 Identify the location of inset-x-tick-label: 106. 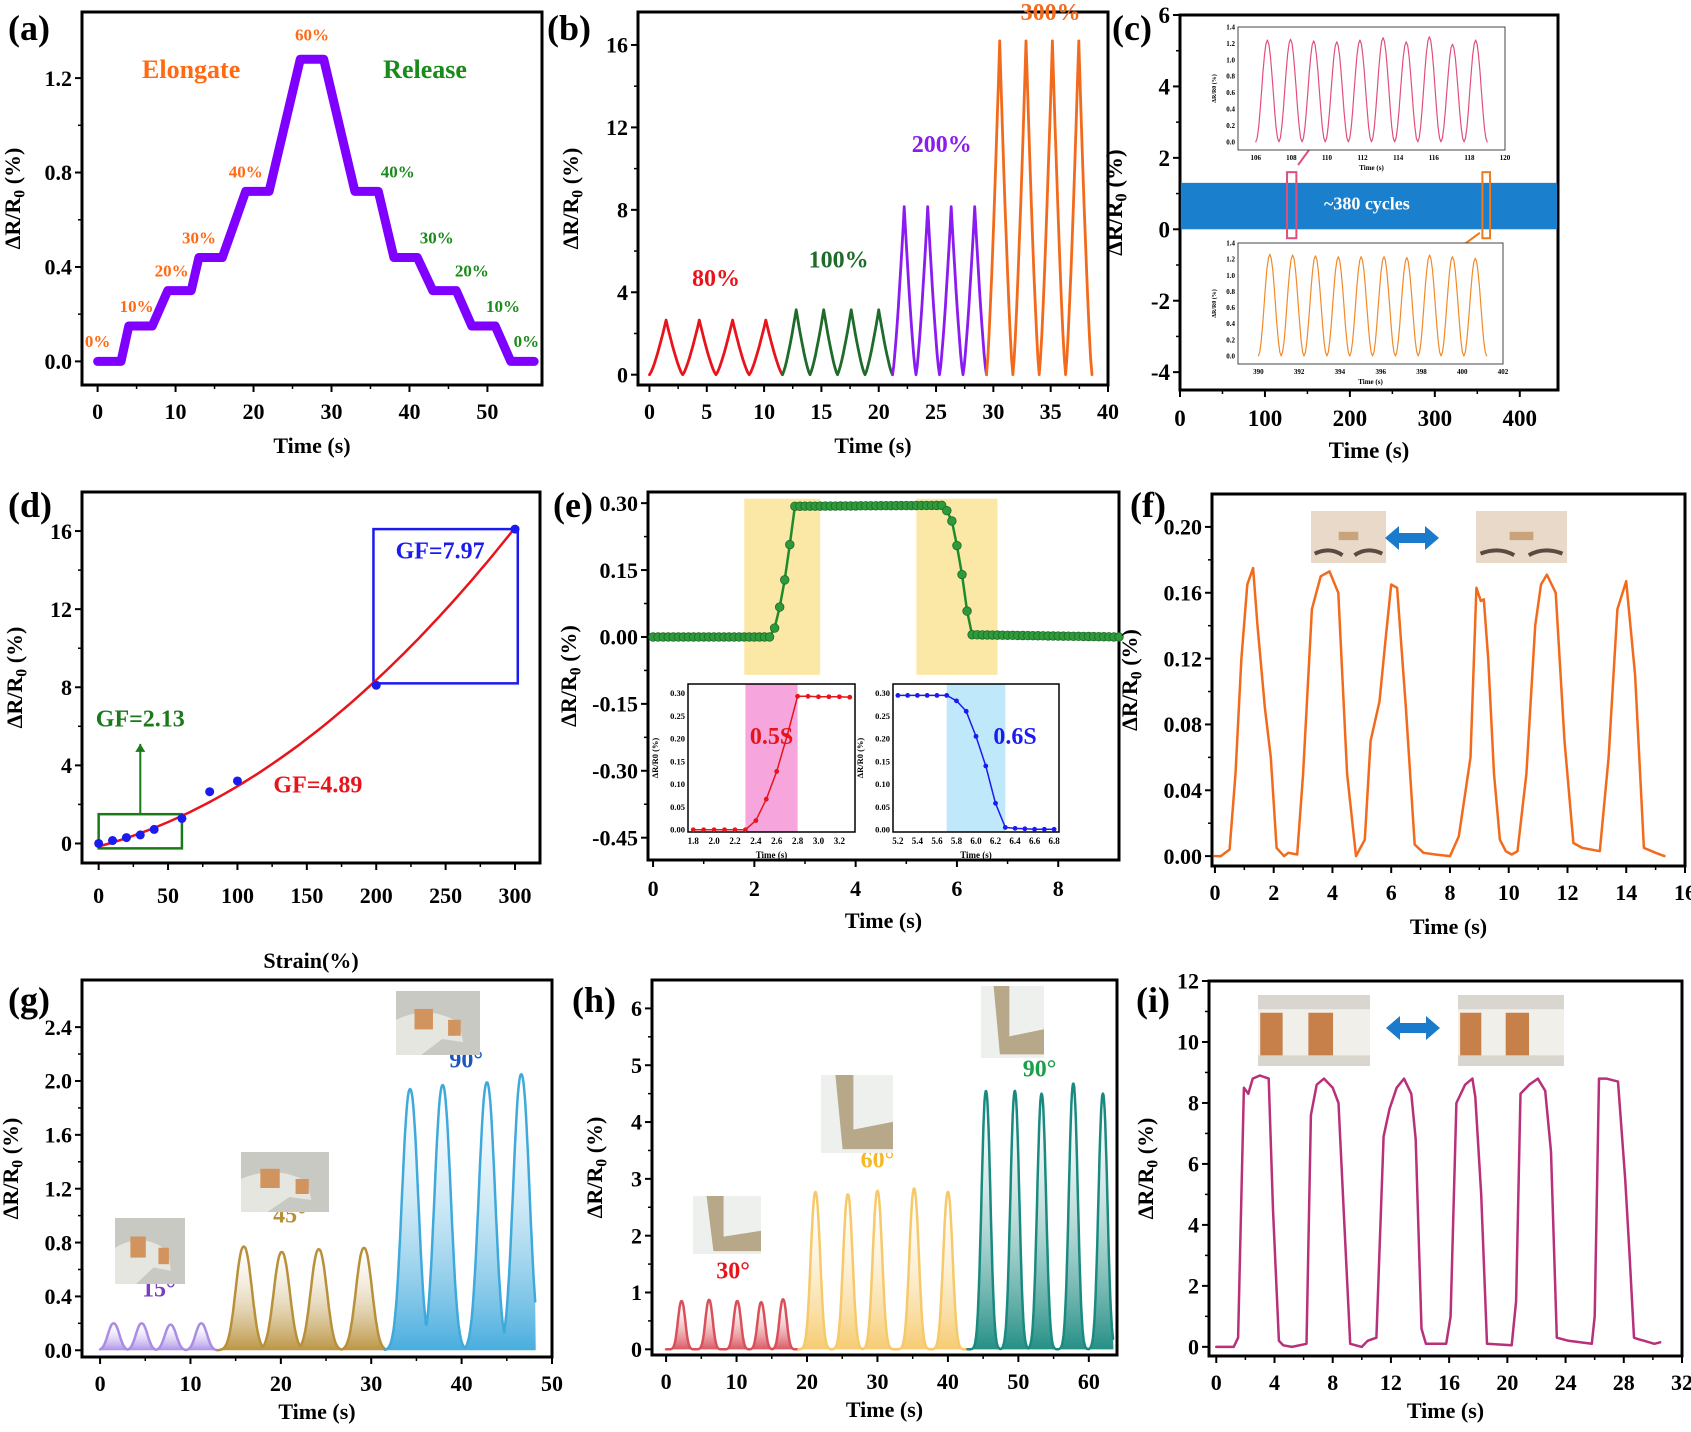
(1256, 158).